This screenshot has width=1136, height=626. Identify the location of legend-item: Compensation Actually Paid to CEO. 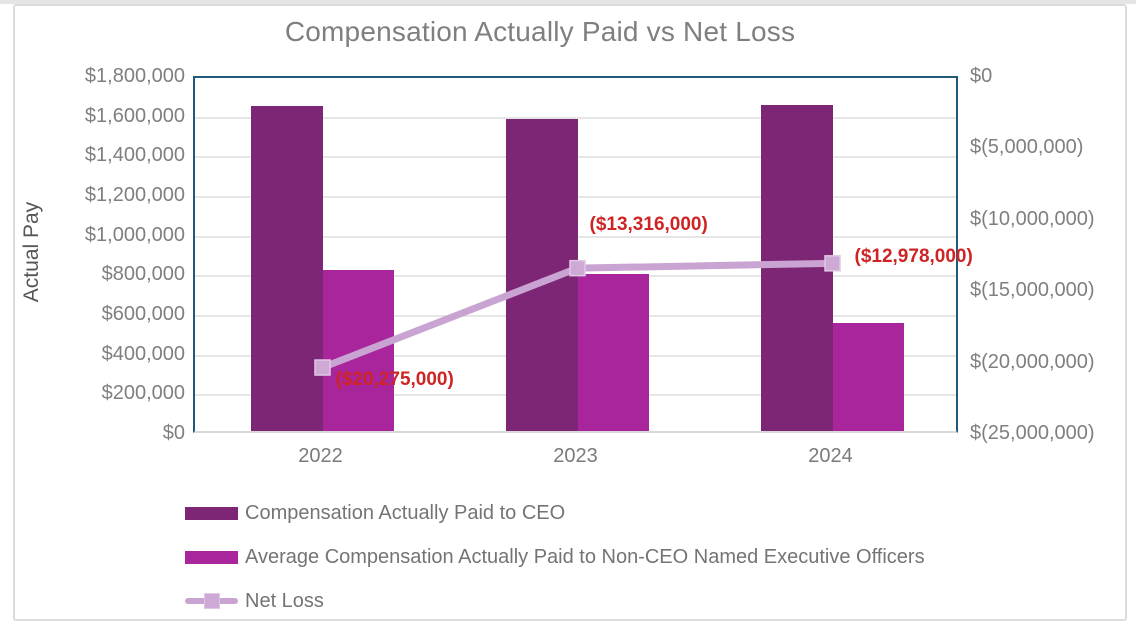
(375, 513).